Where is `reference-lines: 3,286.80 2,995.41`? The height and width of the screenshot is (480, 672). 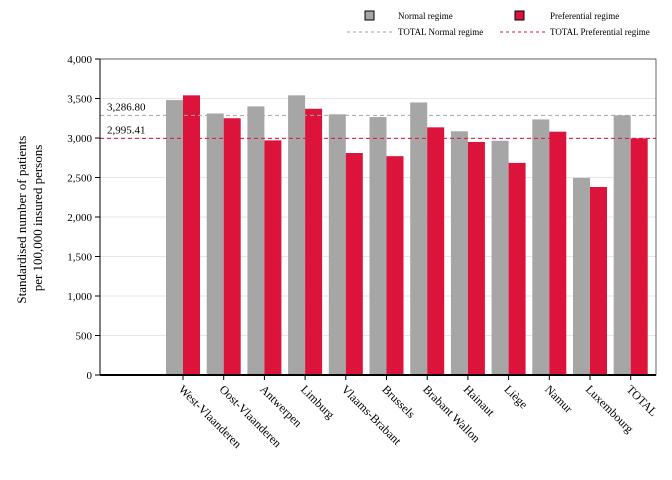 reference-lines: 3,286.80 2,995.41 is located at coordinates (378, 120).